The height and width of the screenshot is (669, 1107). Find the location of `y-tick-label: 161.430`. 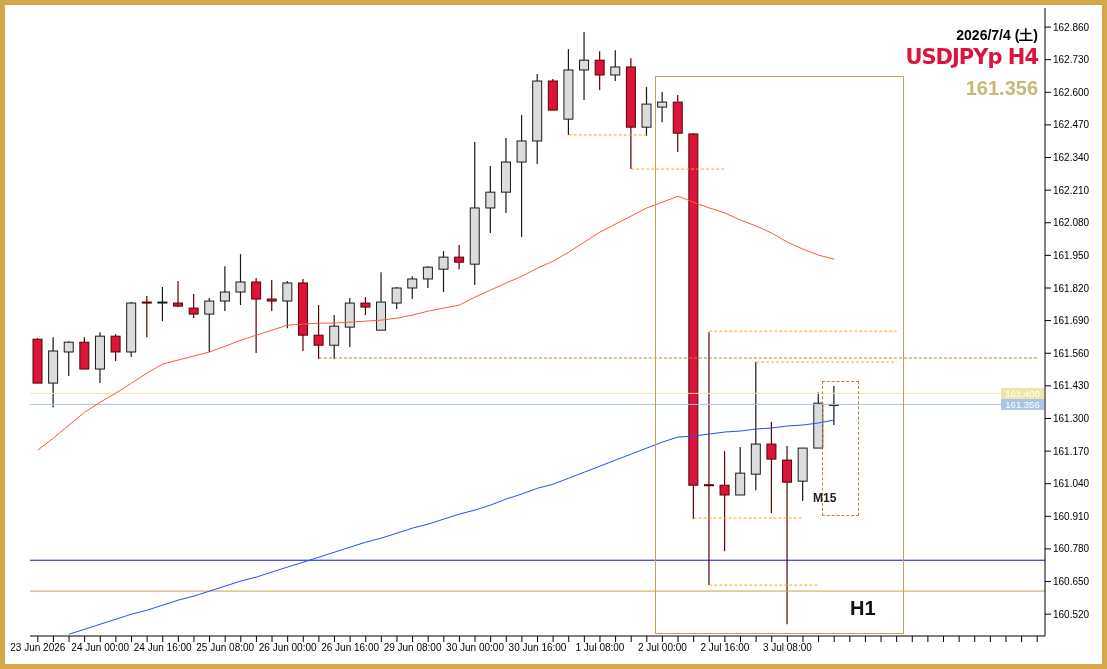

y-tick-label: 161.430 is located at coordinates (1071, 386).